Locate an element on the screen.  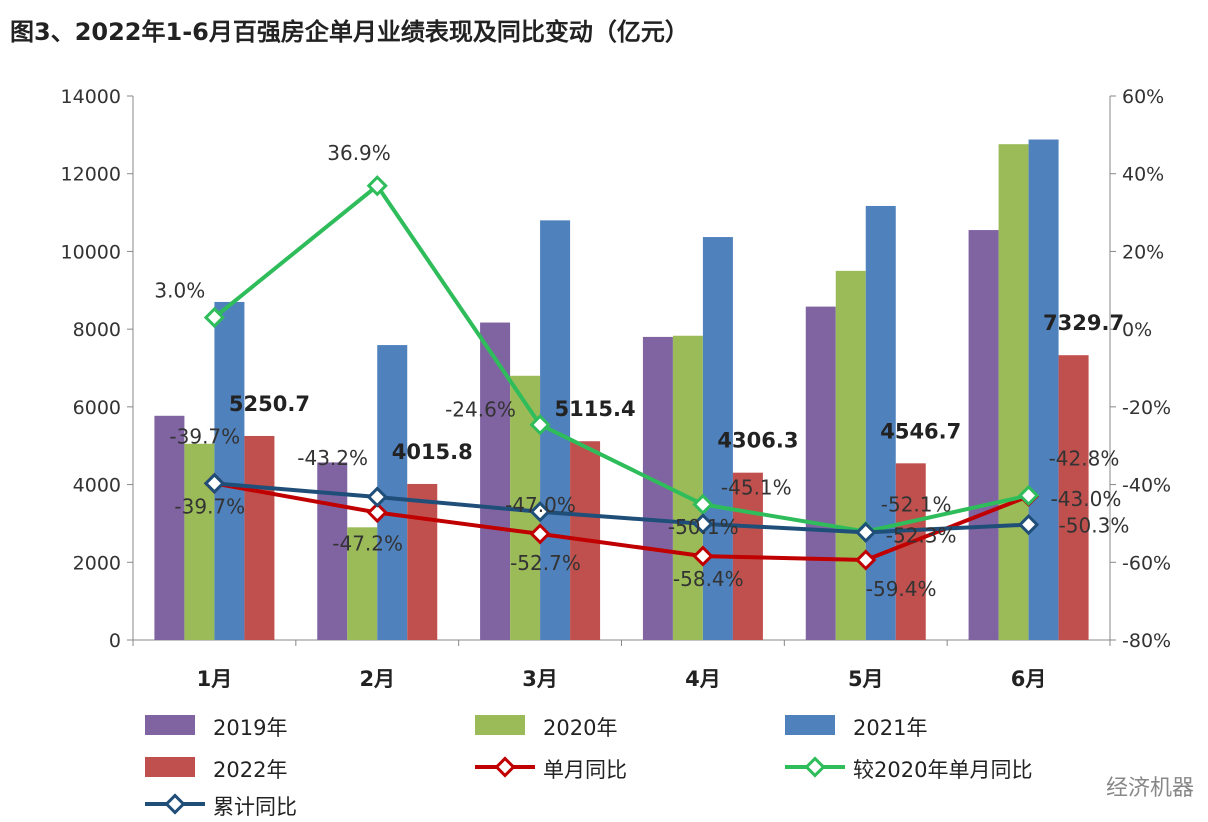
monthly-yoy-line is located at coordinates (622, 521).